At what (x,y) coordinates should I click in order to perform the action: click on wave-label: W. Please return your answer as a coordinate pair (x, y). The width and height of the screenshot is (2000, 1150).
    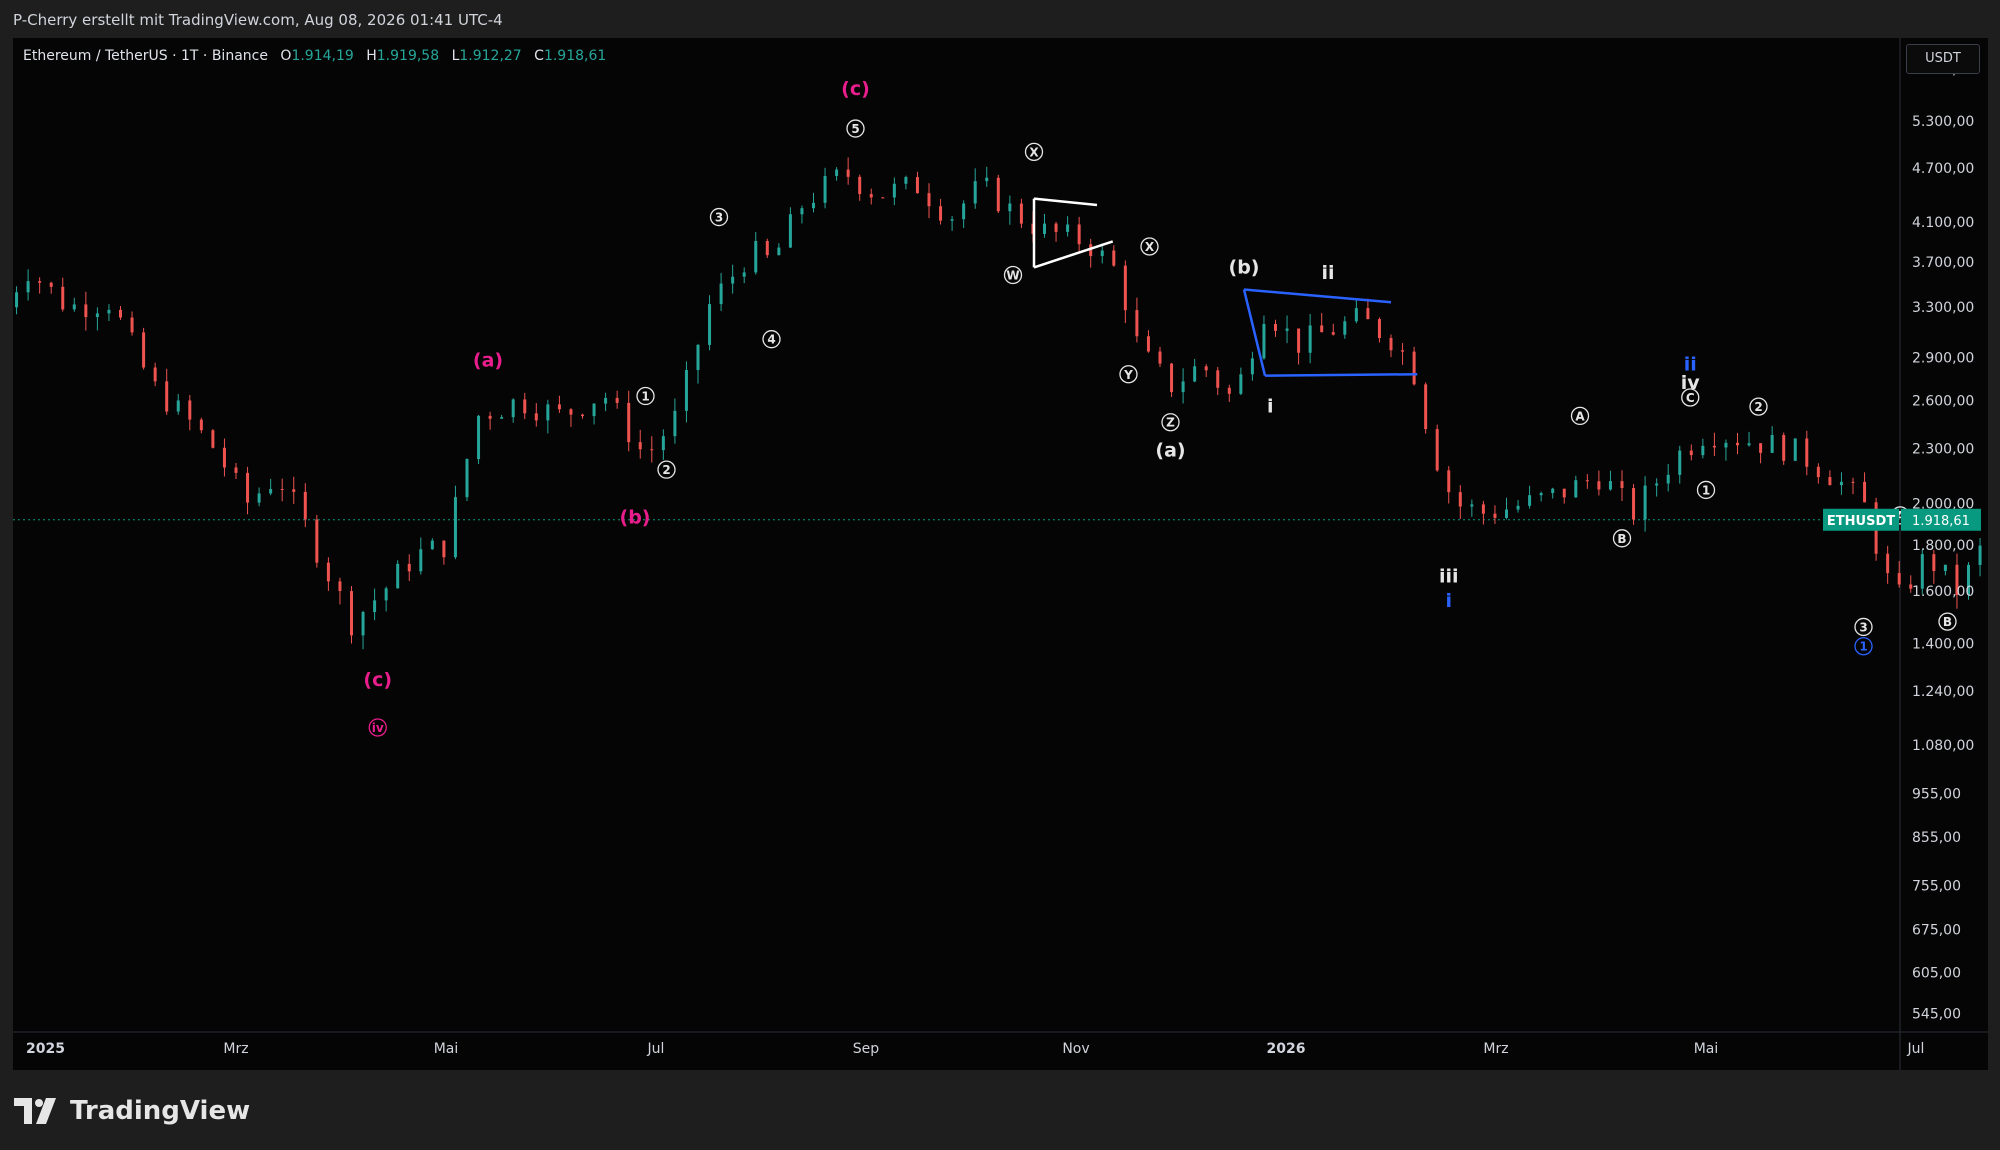
    Looking at the image, I should click on (1012, 276).